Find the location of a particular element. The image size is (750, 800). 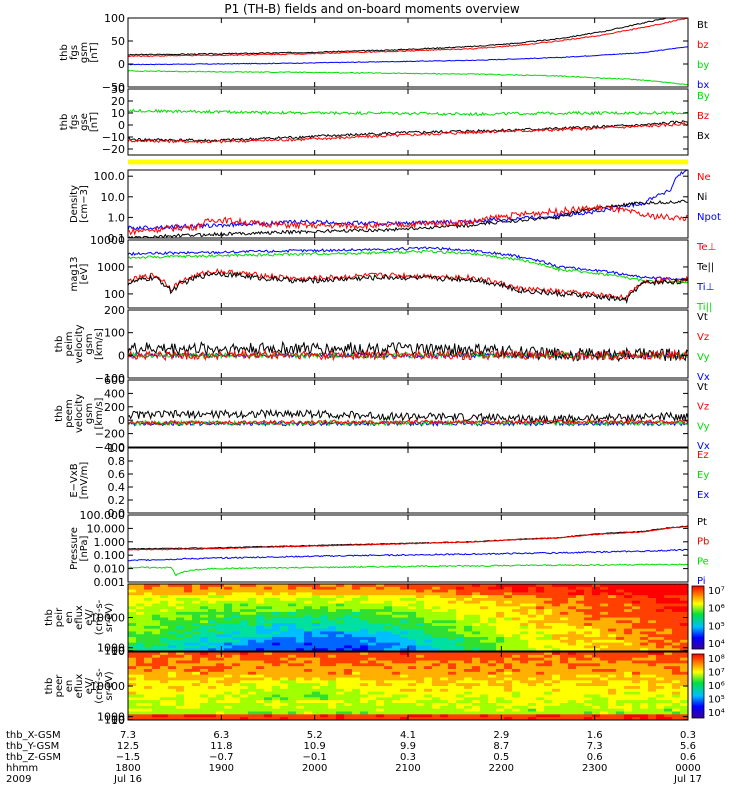

y-axis-label: eV/ is located at coordinates (89, 617).